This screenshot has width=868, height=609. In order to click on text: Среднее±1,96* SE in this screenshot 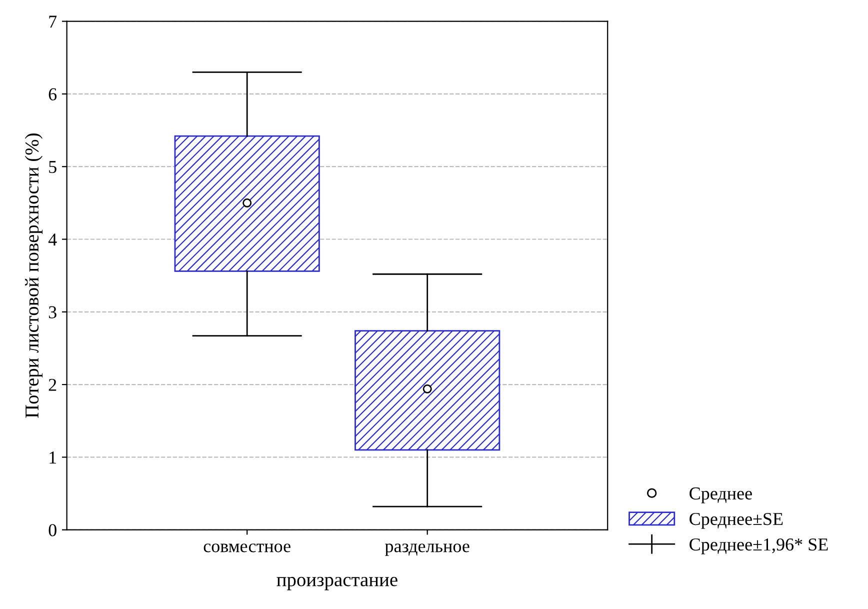, I will do `click(759, 546)`.